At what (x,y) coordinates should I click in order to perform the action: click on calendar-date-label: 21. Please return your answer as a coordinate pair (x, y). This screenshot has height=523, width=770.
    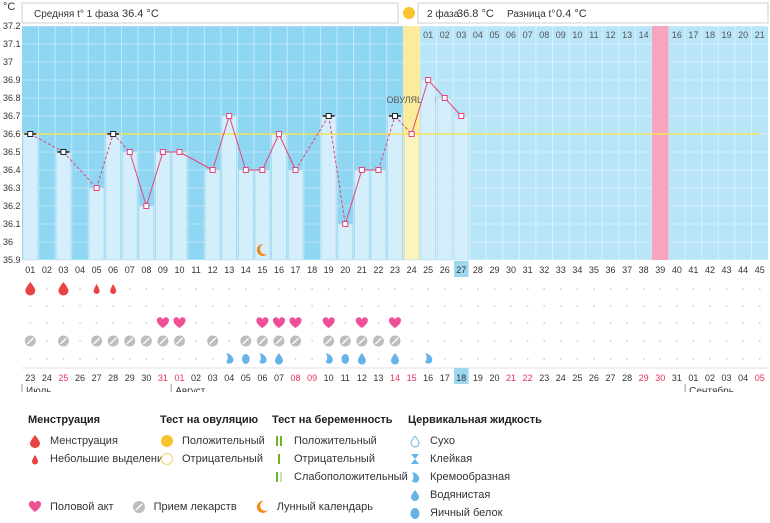
    Looking at the image, I should click on (511, 378).